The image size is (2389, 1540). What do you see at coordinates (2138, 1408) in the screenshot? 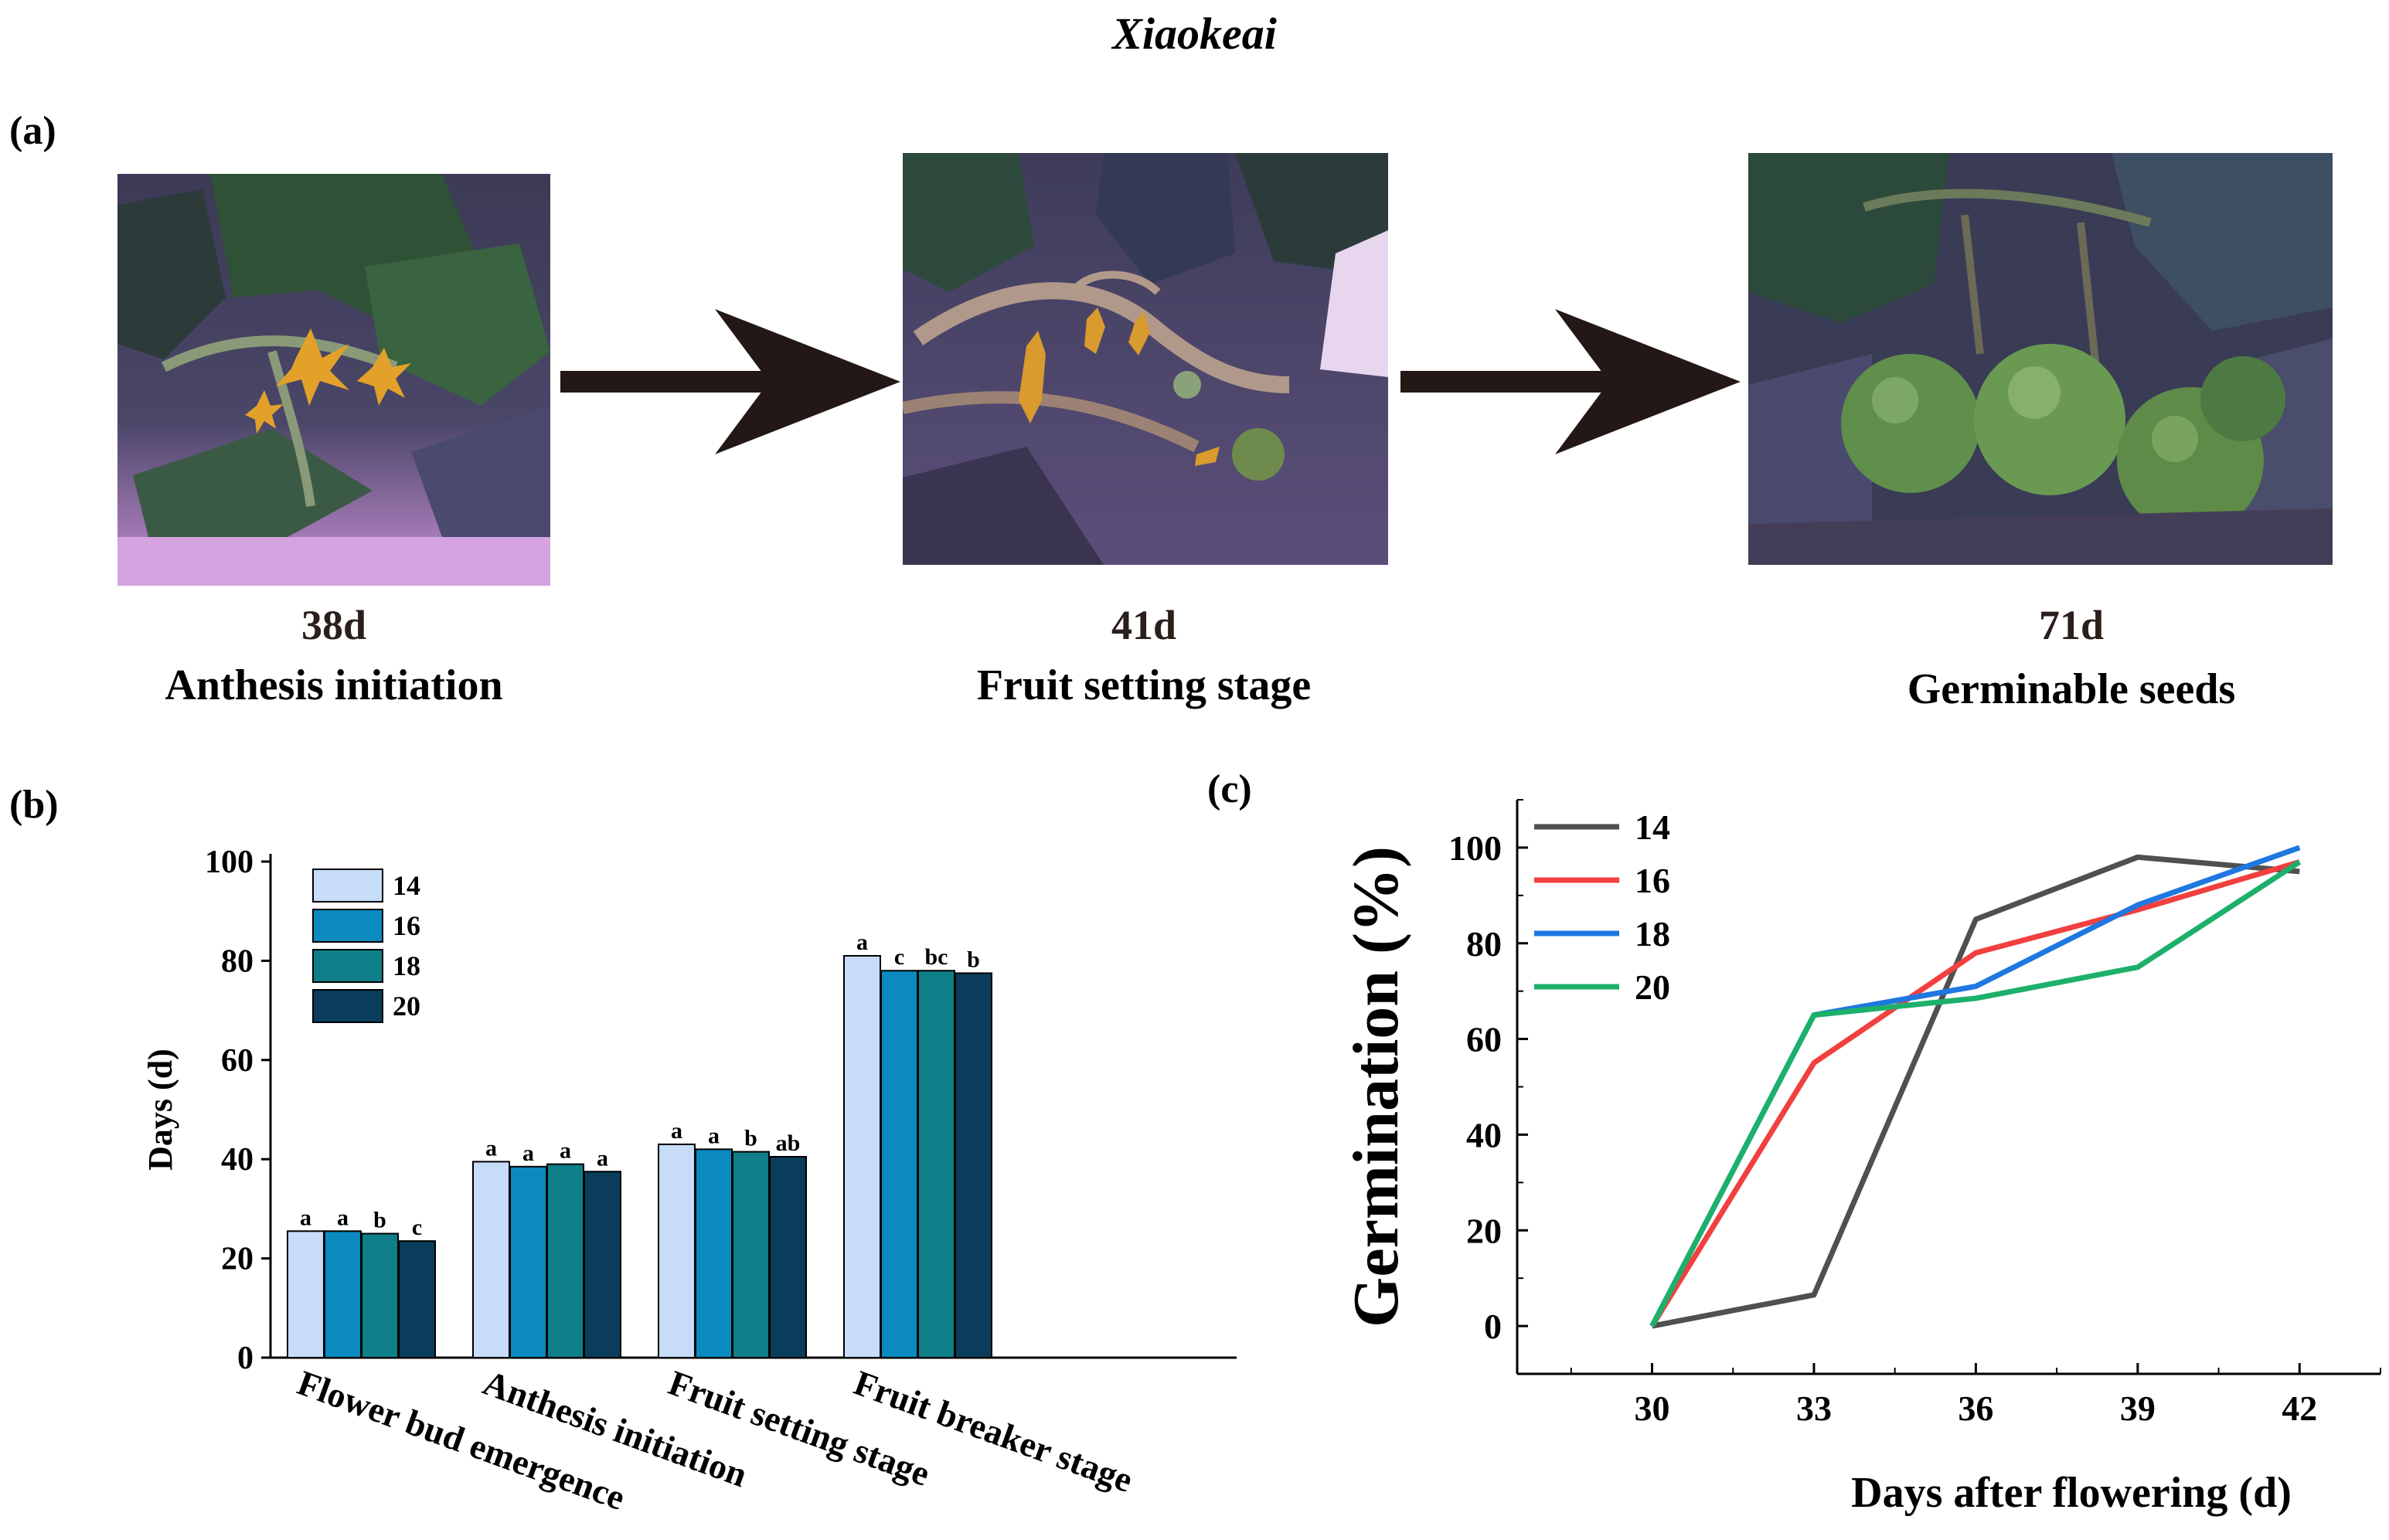
I see `x-tick-label: 39` at bounding box center [2138, 1408].